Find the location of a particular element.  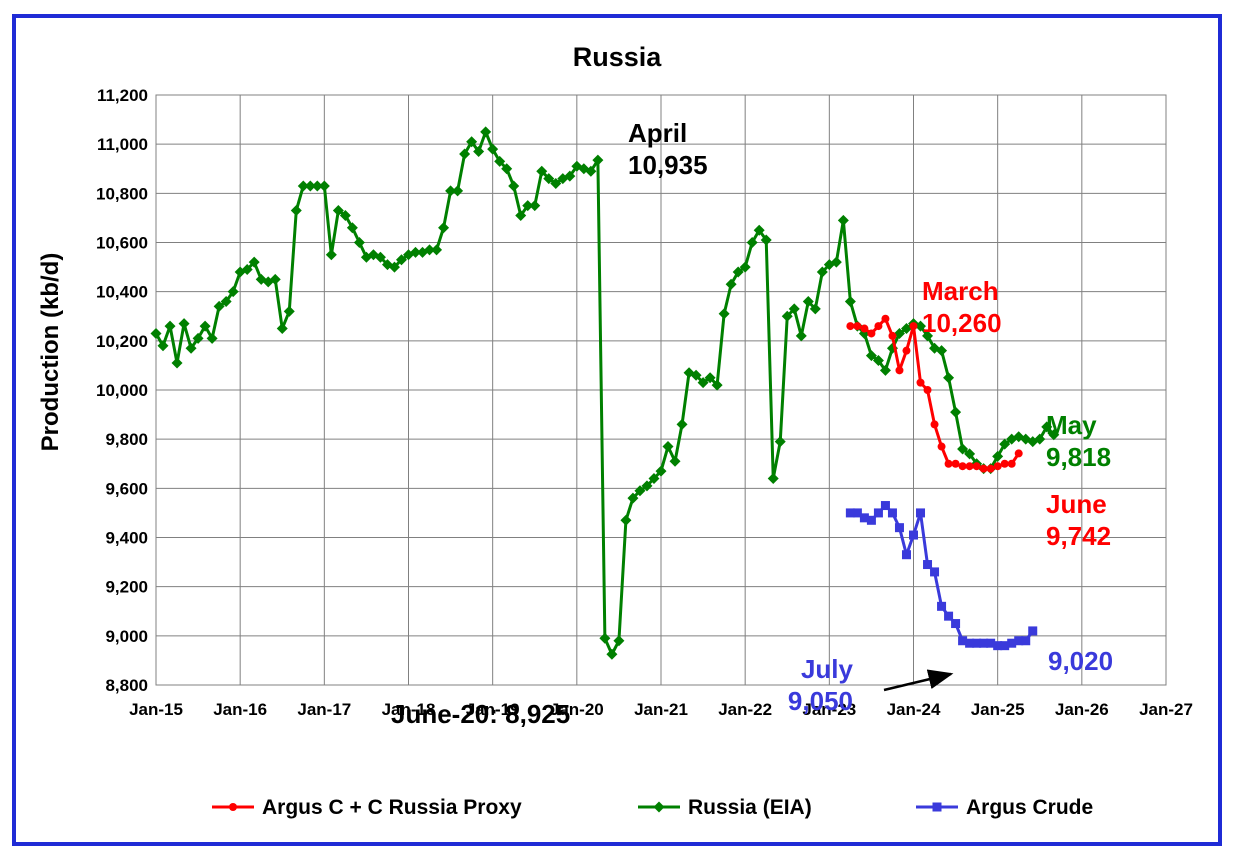

annotation-label: April is located at coordinates (657, 133).